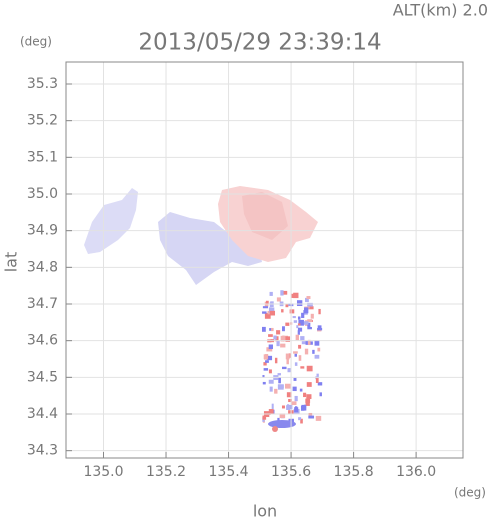  I want to click on chart-title: 2013/05/29 23:39:14, so click(259, 43).